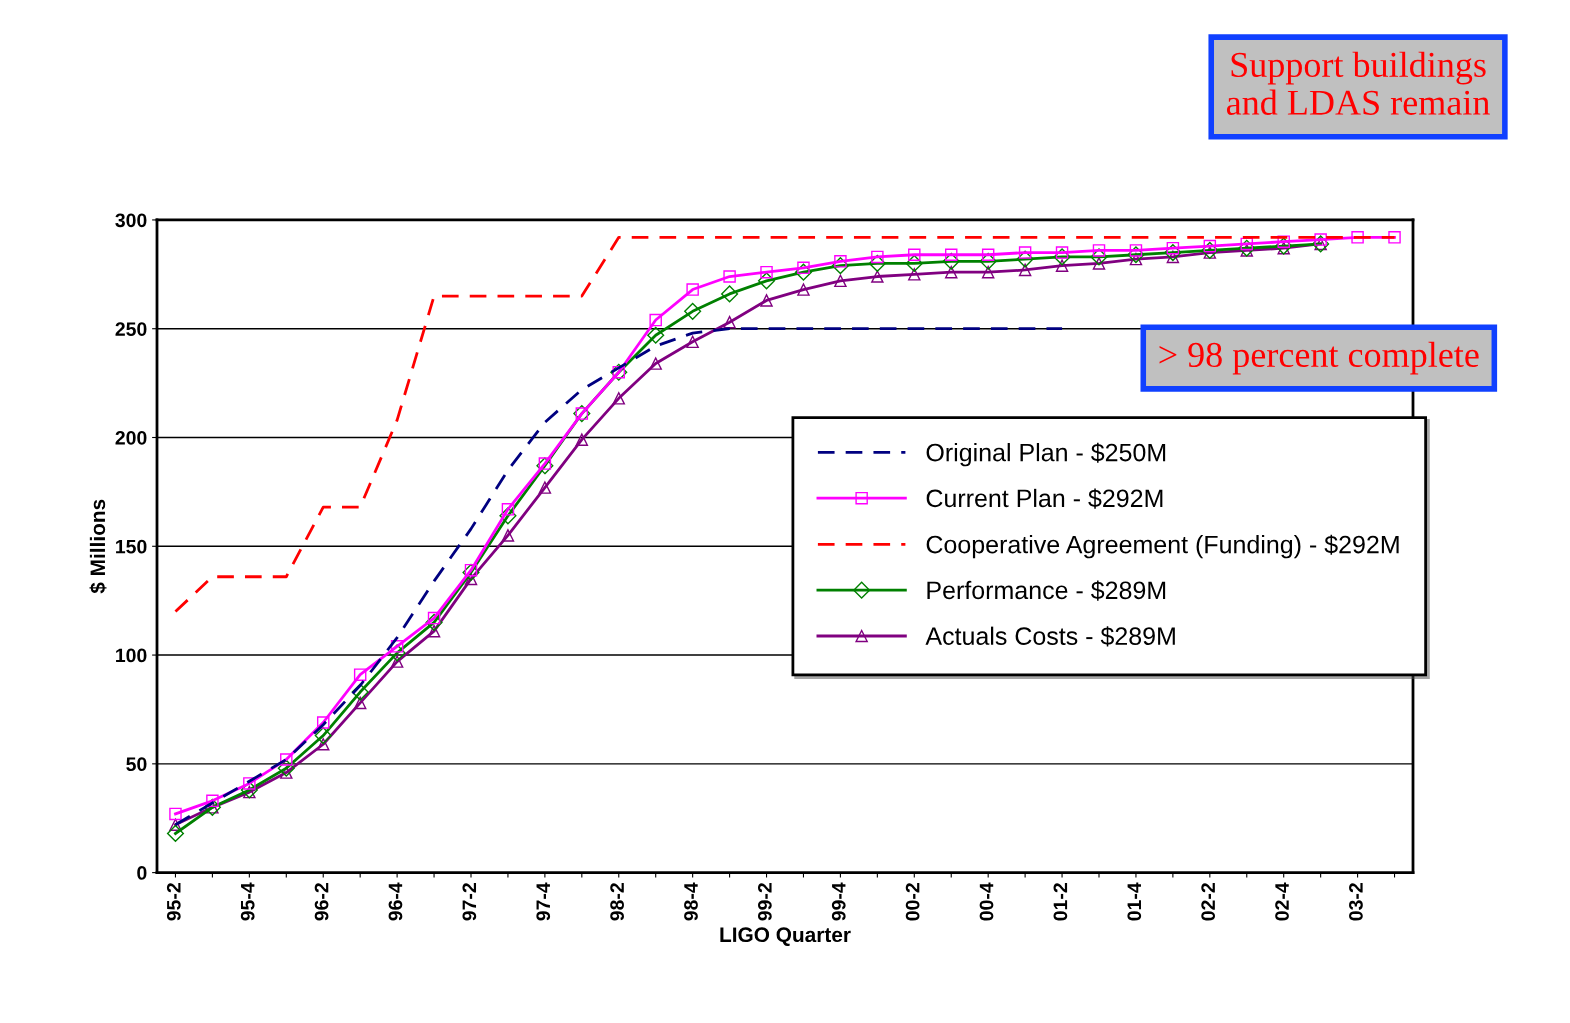  Describe the element at coordinates (1319, 358) in the screenshot. I see `annotation: > 98 percent complete` at that location.